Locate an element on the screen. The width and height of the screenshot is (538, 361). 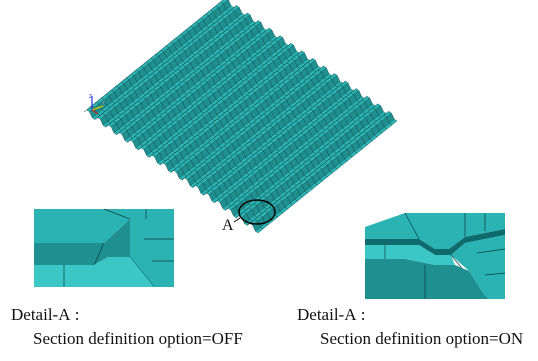
coordinate-triad-icon: Z Y is located at coordinates (97, 104).